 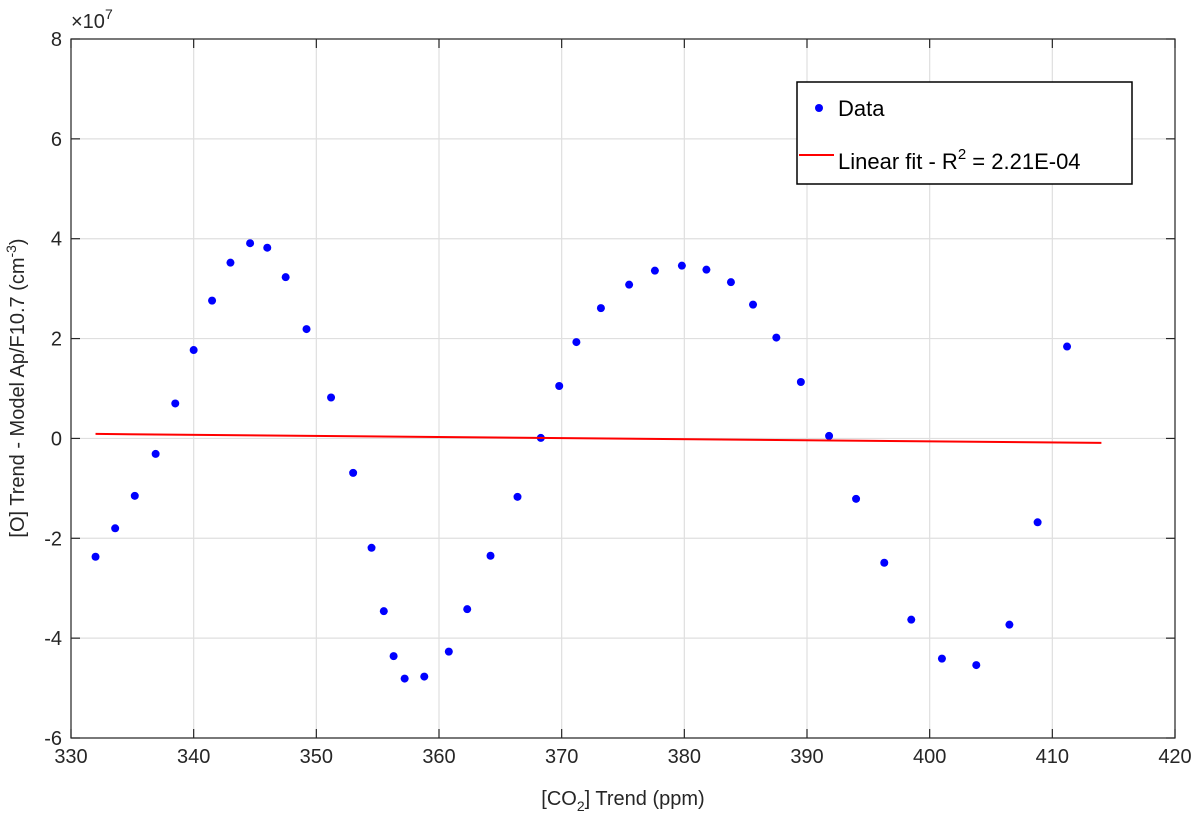 What do you see at coordinates (929, 757) in the screenshot?
I see `x-tick-label: 400` at bounding box center [929, 757].